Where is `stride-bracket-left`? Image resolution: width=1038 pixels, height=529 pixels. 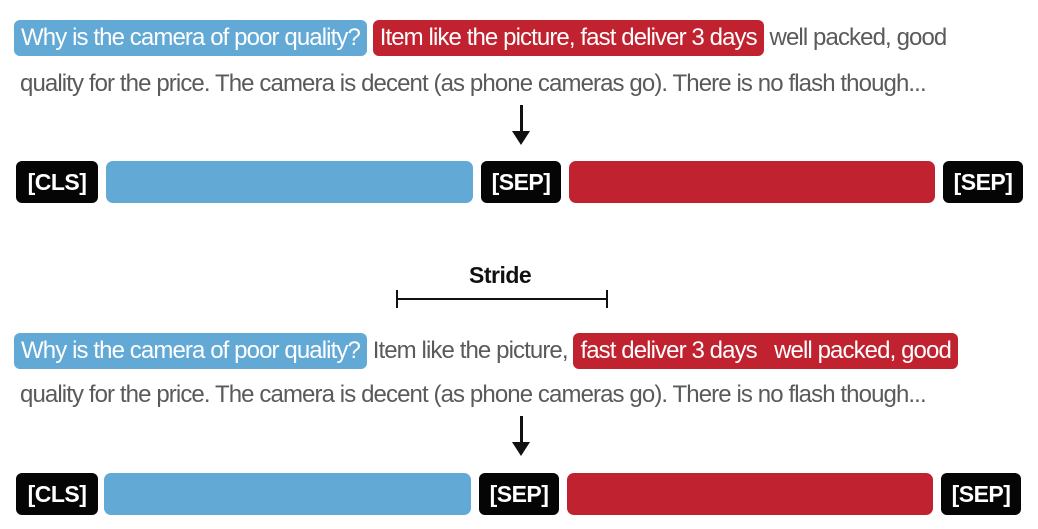
stride-bracket-left is located at coordinates (397, 299).